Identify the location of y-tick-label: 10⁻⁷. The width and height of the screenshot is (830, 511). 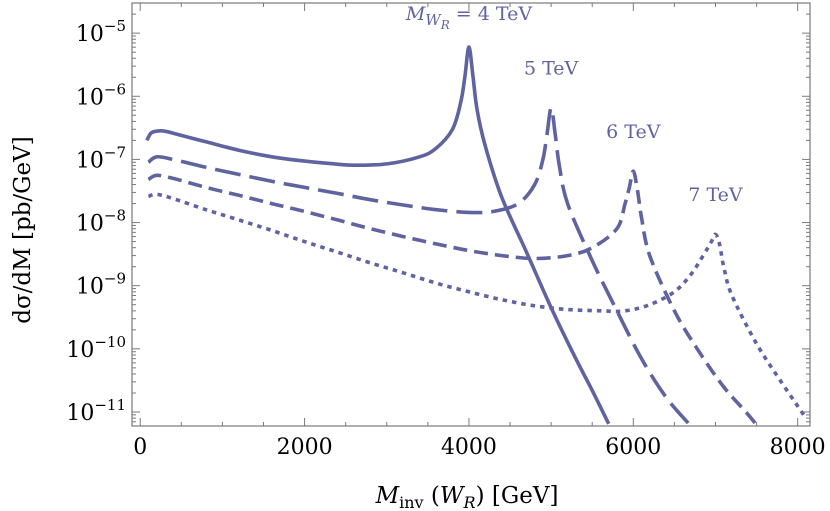
(101, 158).